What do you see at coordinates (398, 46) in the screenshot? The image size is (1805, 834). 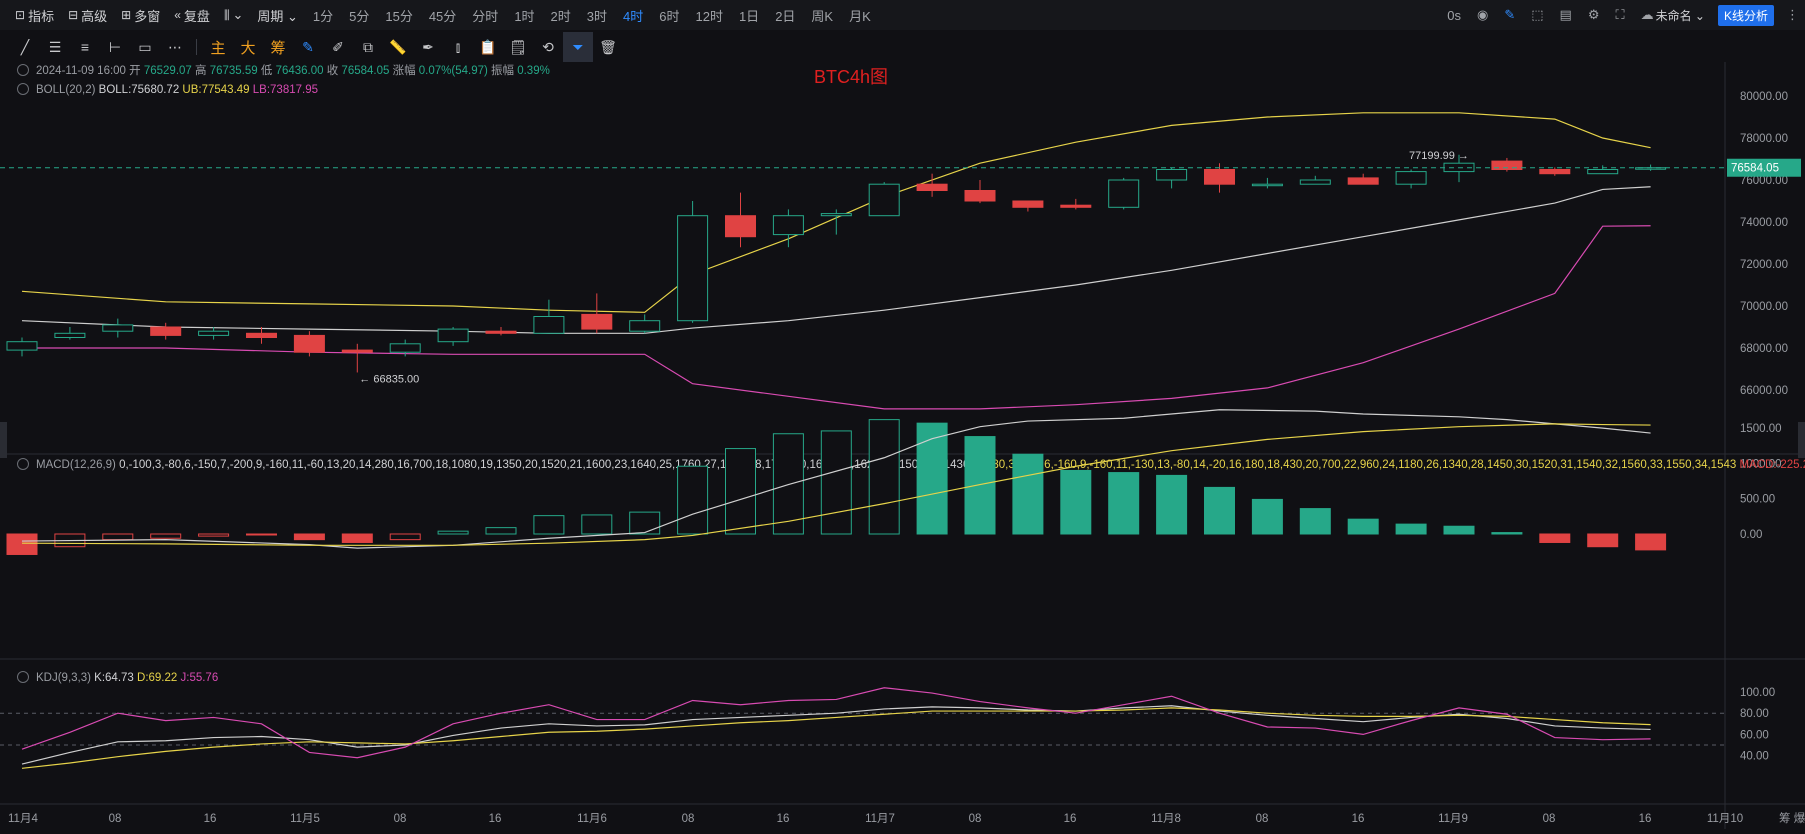 I see `ruler-tool-icon: 📏` at bounding box center [398, 46].